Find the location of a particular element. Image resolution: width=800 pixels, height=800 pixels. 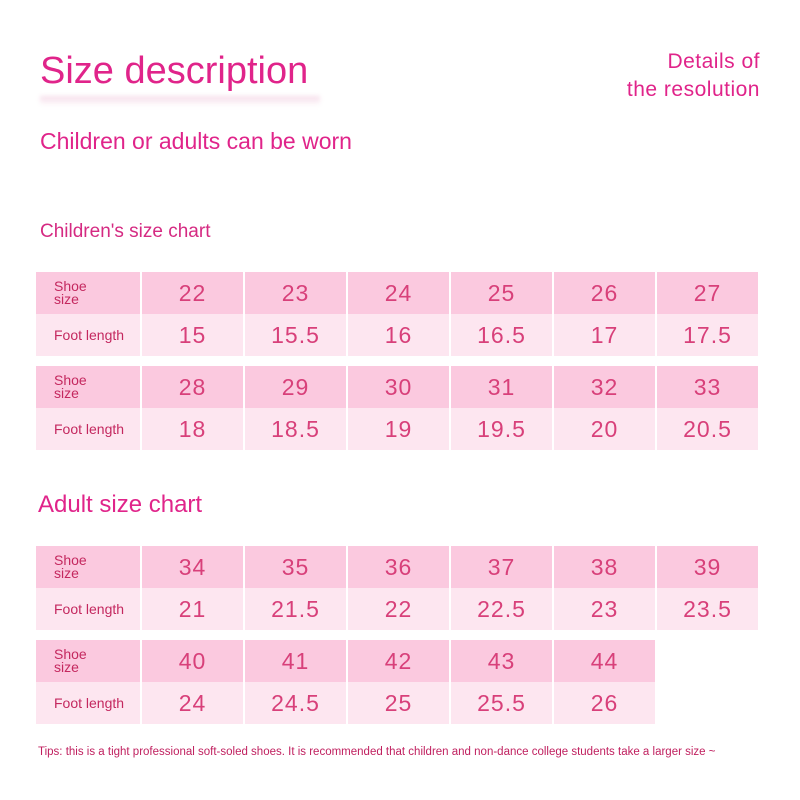

shoe-size-cell: 26 is located at coordinates (604, 293).